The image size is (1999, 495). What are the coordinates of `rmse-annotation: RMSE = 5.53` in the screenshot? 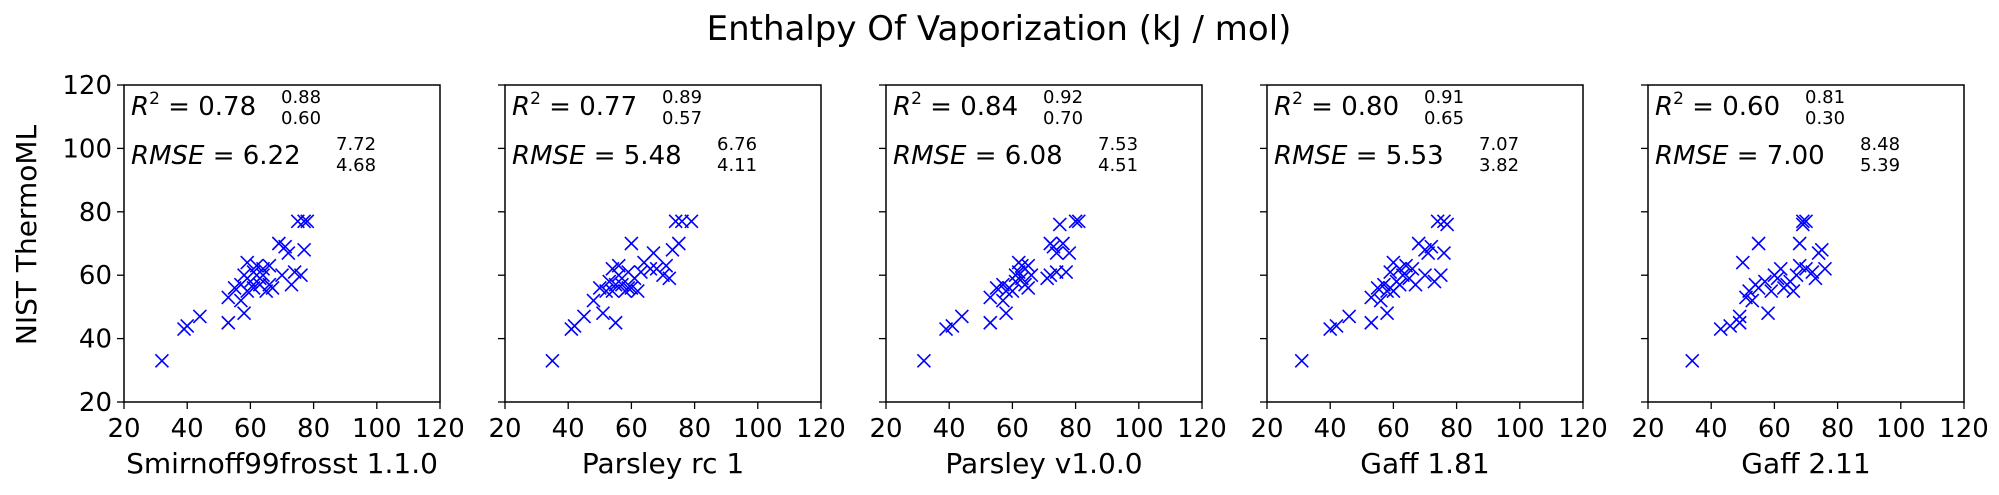 It's located at (1359, 156).